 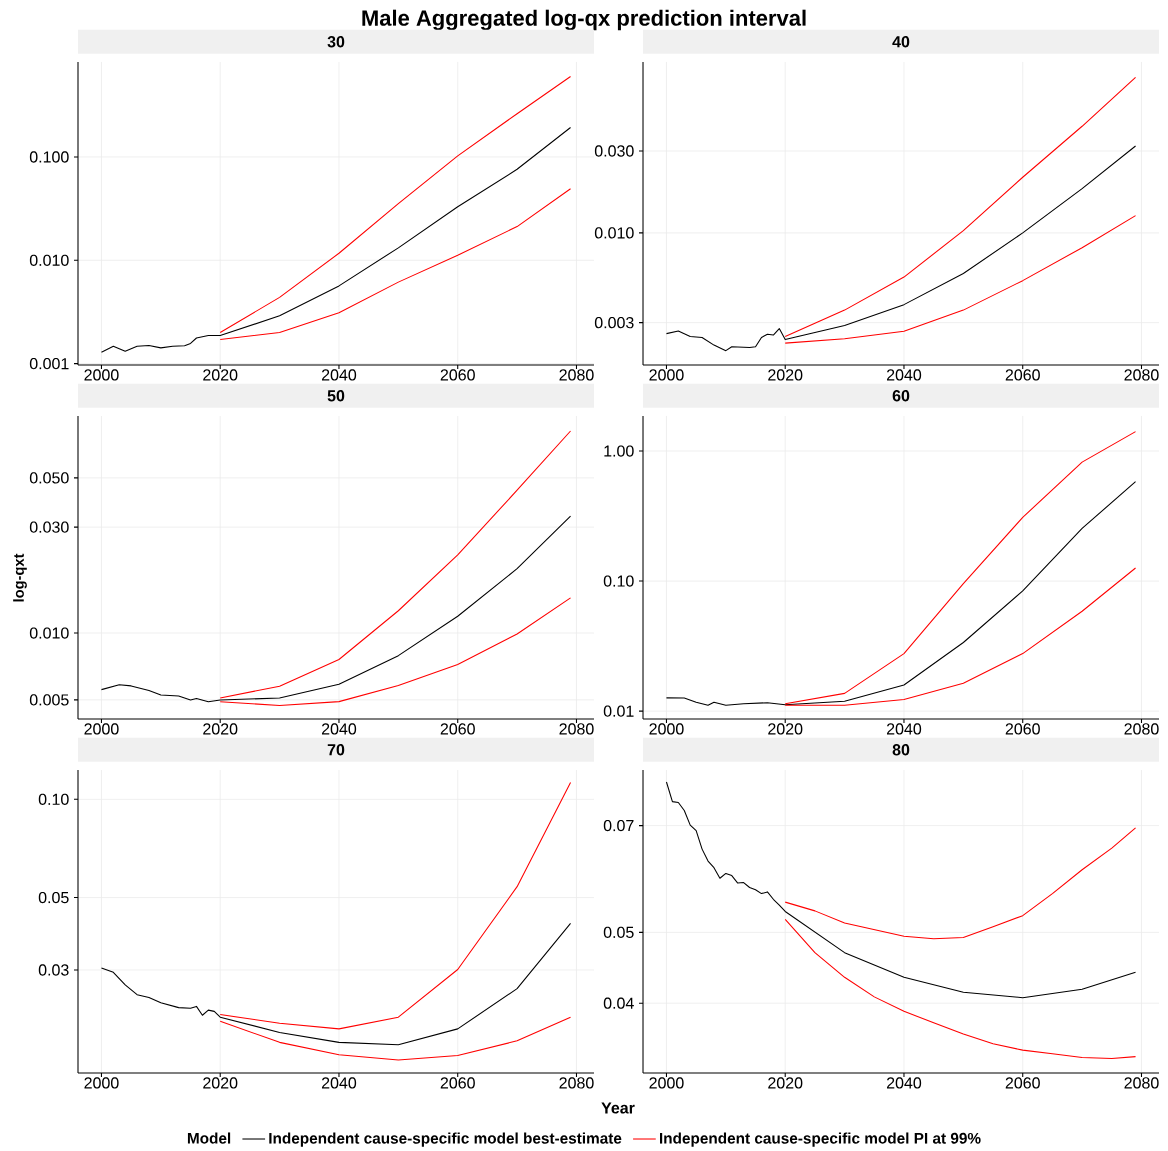 I want to click on y-tick-label: 0.03, so click(x=53, y=970).